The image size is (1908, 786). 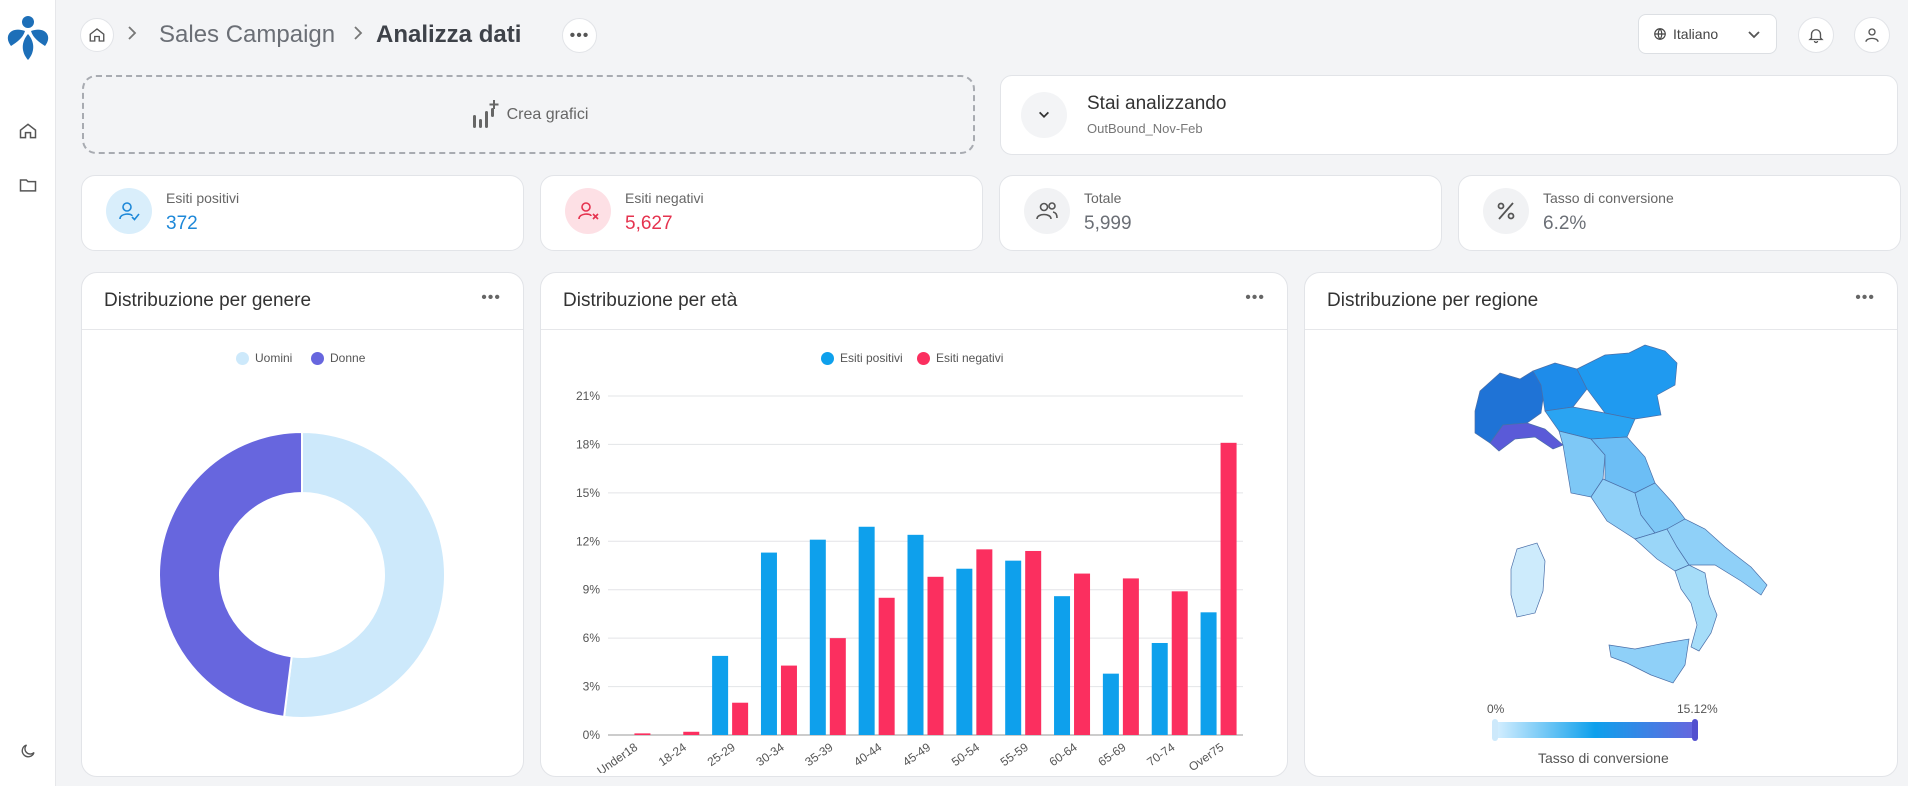 I want to click on stat-label: Esiti negativi, so click(x=664, y=198).